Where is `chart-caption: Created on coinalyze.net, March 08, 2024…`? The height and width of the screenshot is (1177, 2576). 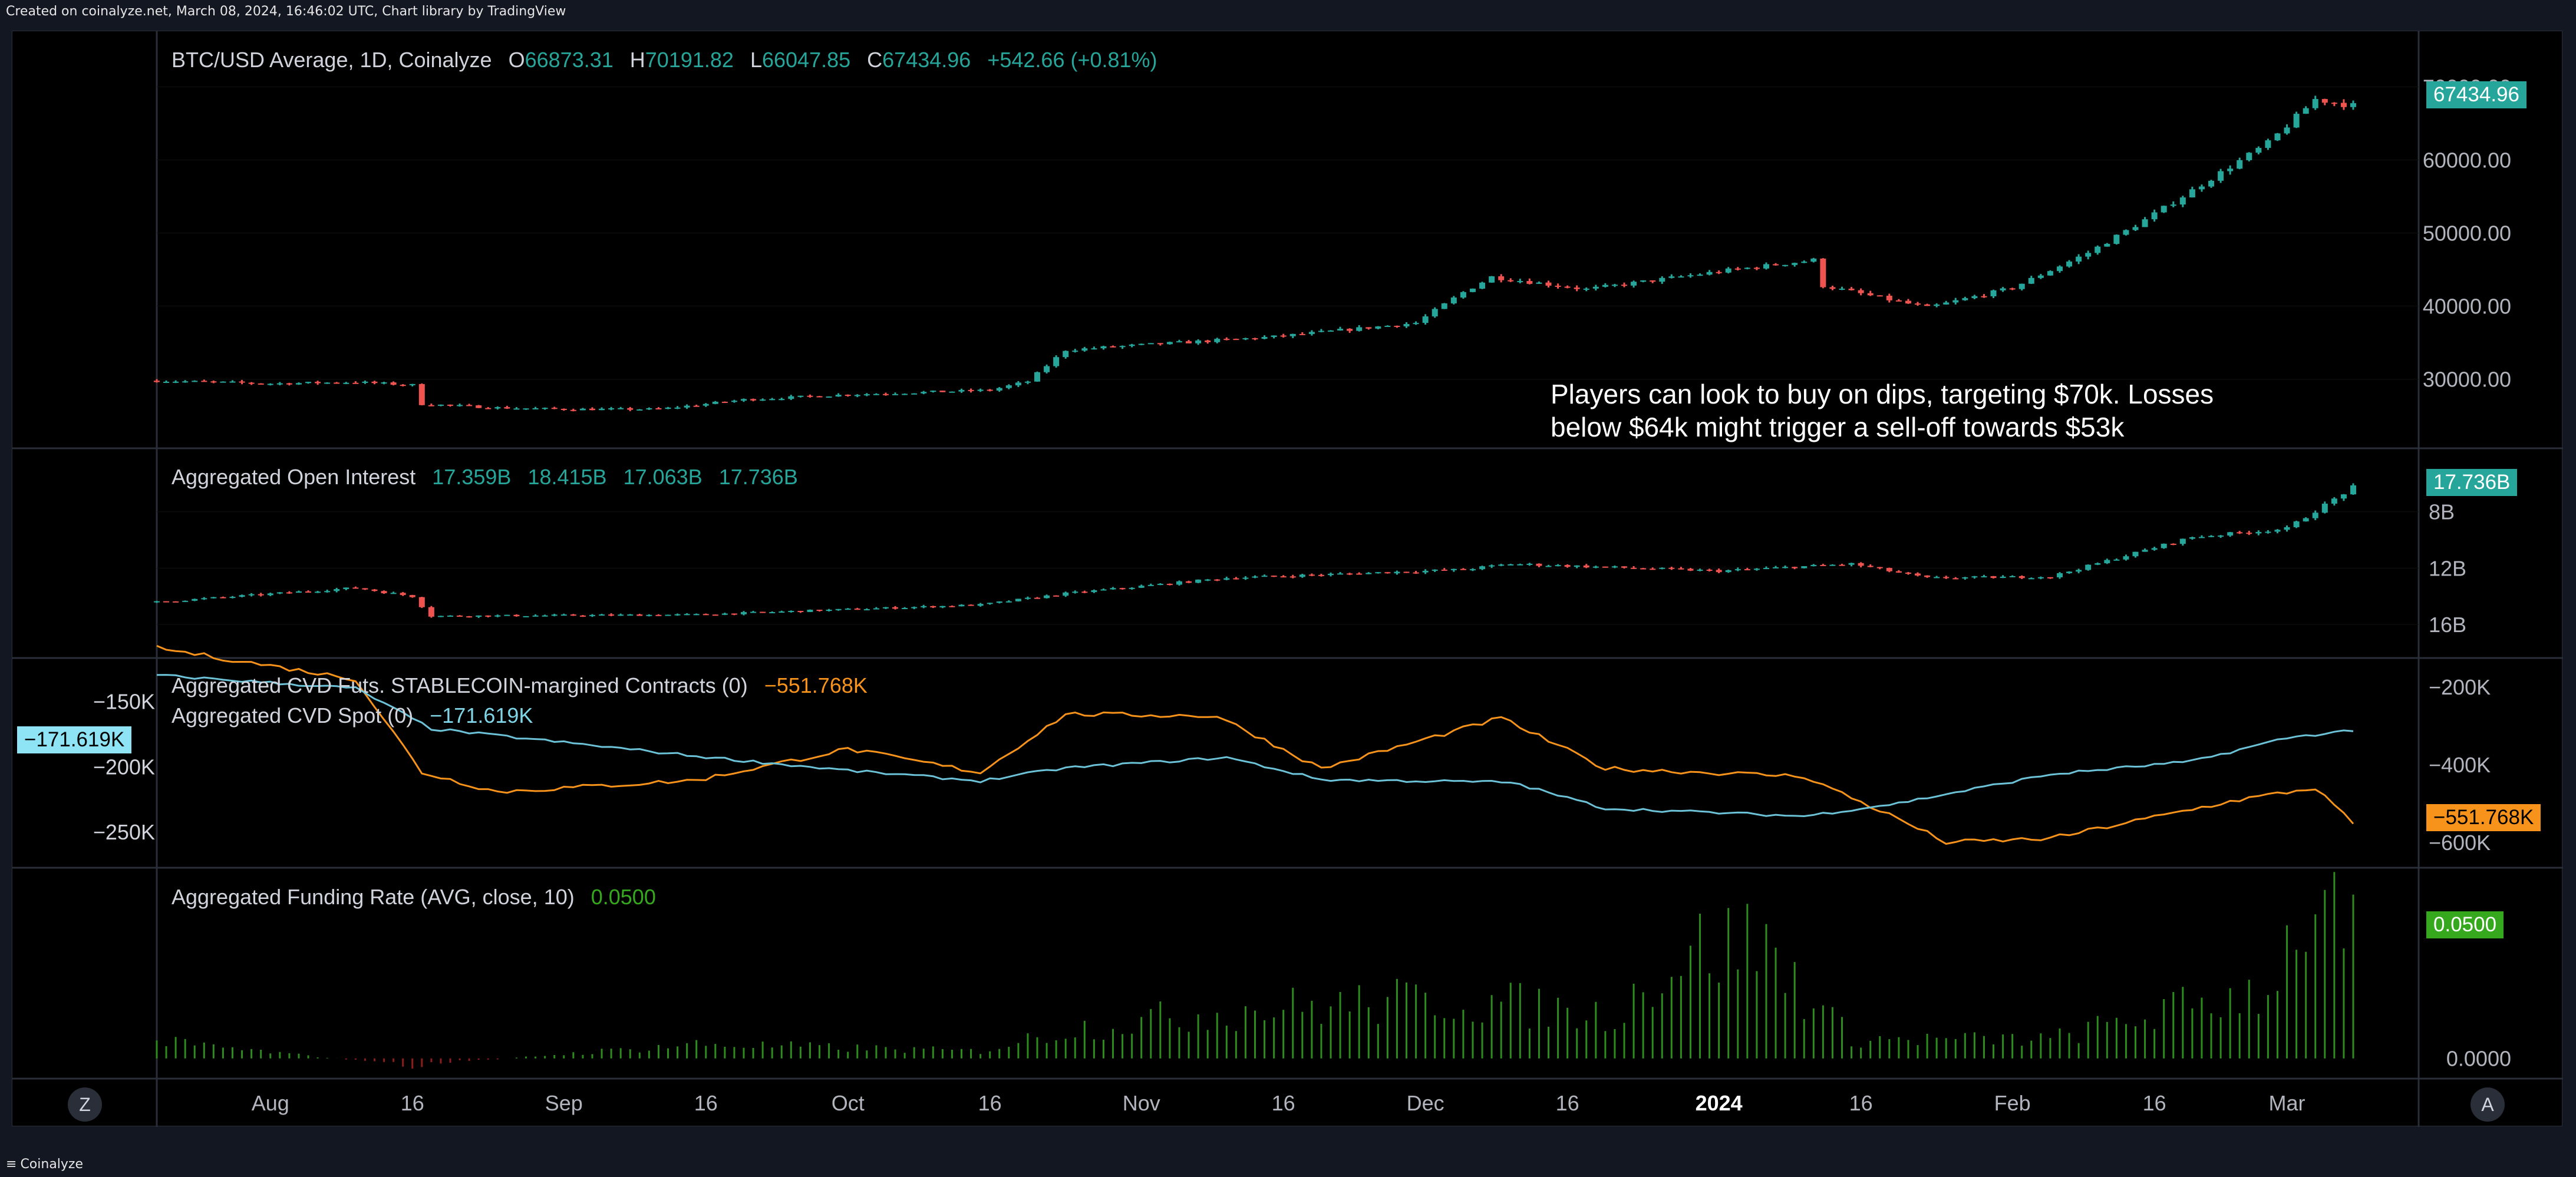
chart-caption: Created on coinalyze.net, March 08, 2024… is located at coordinates (1288, 12).